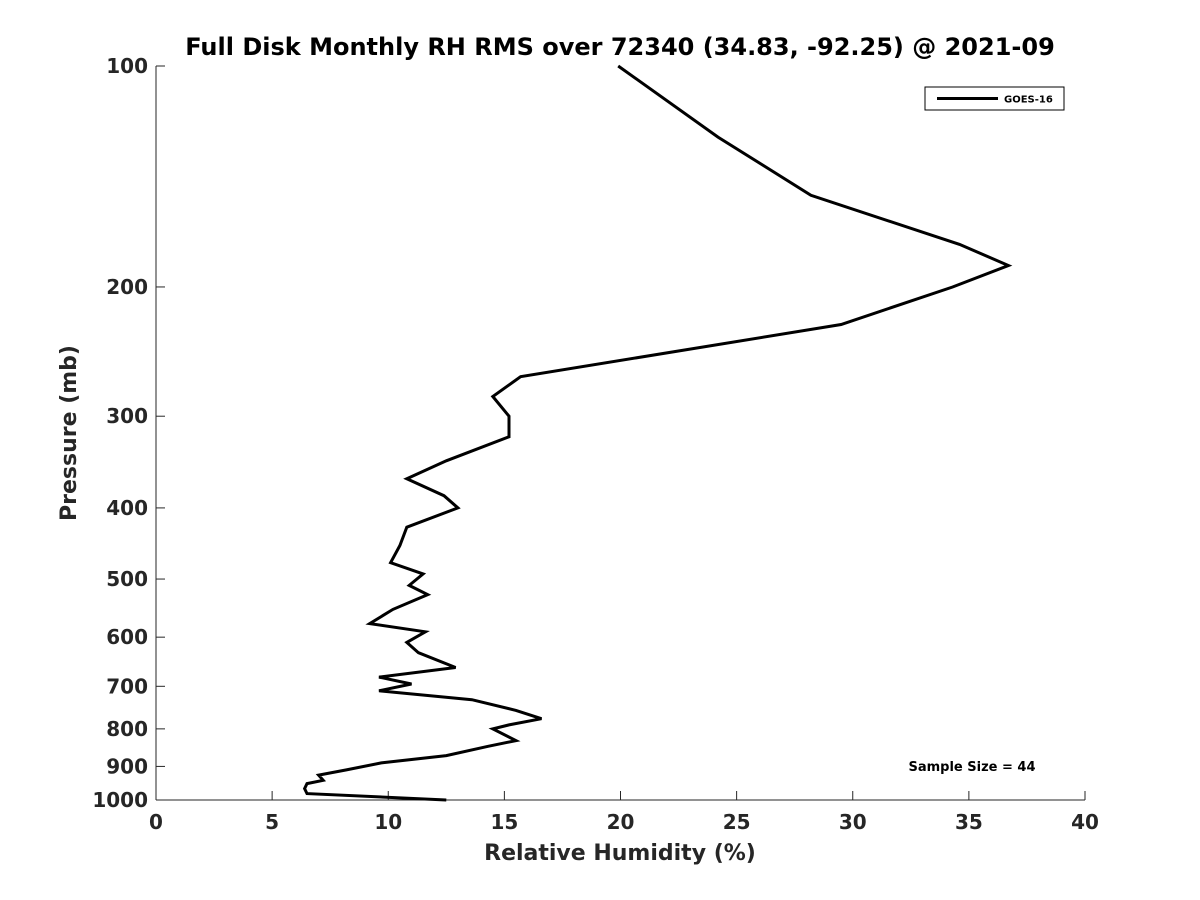 Image resolution: width=1200 pixels, height=900 pixels. I want to click on x-axis-ticks: 0 5 10 15 20 25 30 35 40, so click(624, 812).